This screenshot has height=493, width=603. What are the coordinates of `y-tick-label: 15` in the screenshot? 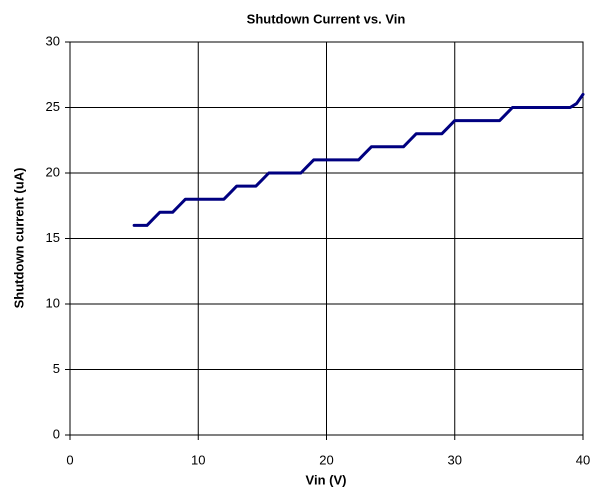 It's located at (53, 237).